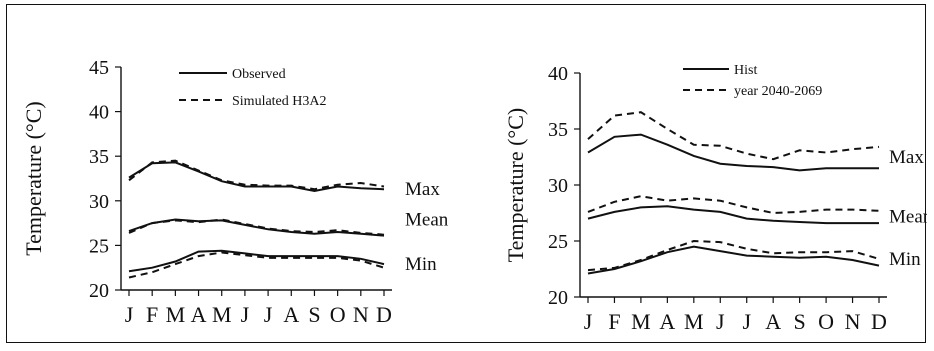 This screenshot has width=934, height=351. Describe the element at coordinates (99, 68) in the screenshot. I see `y-tick-label: 45` at that location.